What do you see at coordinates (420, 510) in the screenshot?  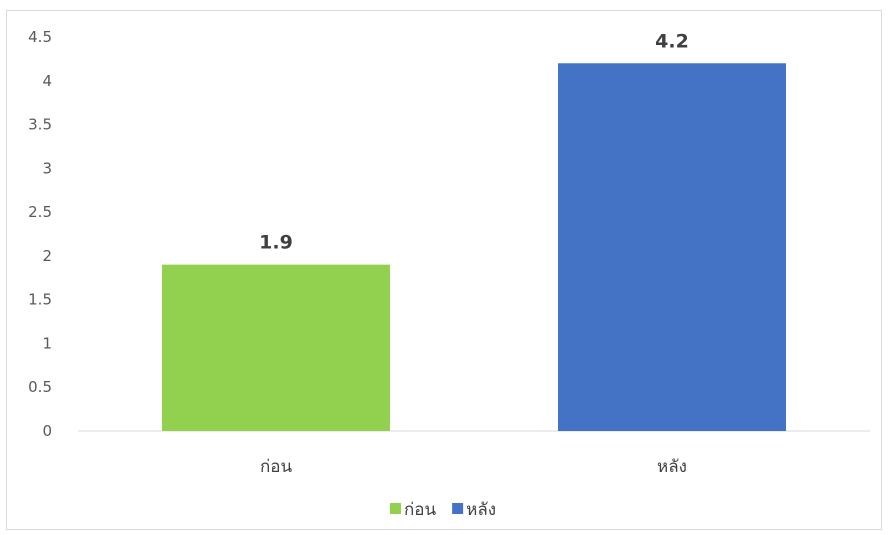 I see `legend-label: ก่อน` at bounding box center [420, 510].